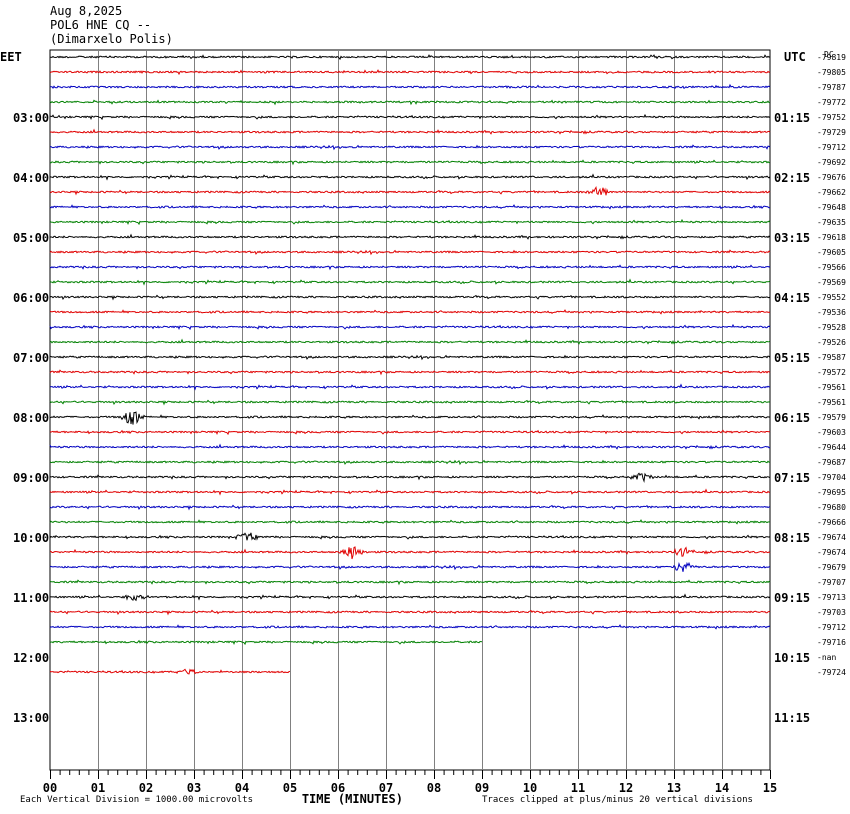 The height and width of the screenshot is (814, 850). Describe the element at coordinates (792, 238) in the screenshot. I see `right-time-label: 03:15` at that location.